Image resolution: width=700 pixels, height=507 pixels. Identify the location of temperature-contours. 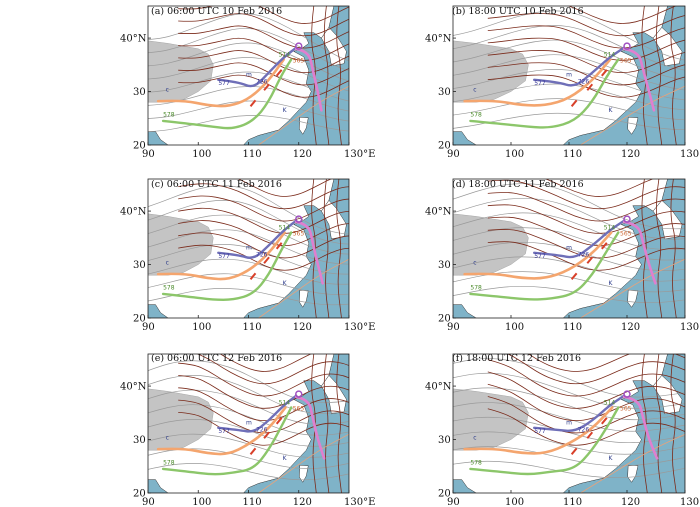
(263, 423).